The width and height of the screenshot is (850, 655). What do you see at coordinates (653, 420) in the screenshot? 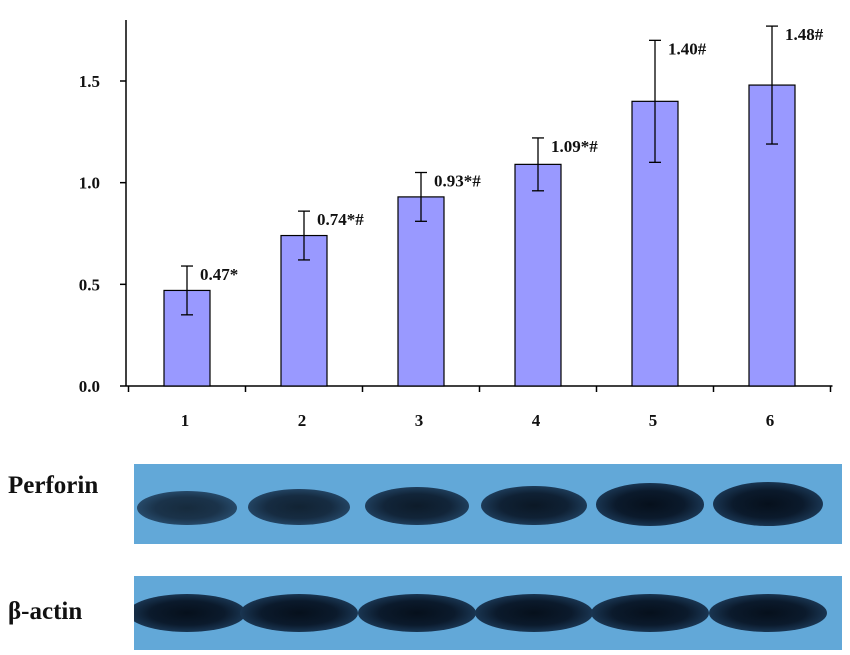
I see `x-tick-label: 5` at bounding box center [653, 420].